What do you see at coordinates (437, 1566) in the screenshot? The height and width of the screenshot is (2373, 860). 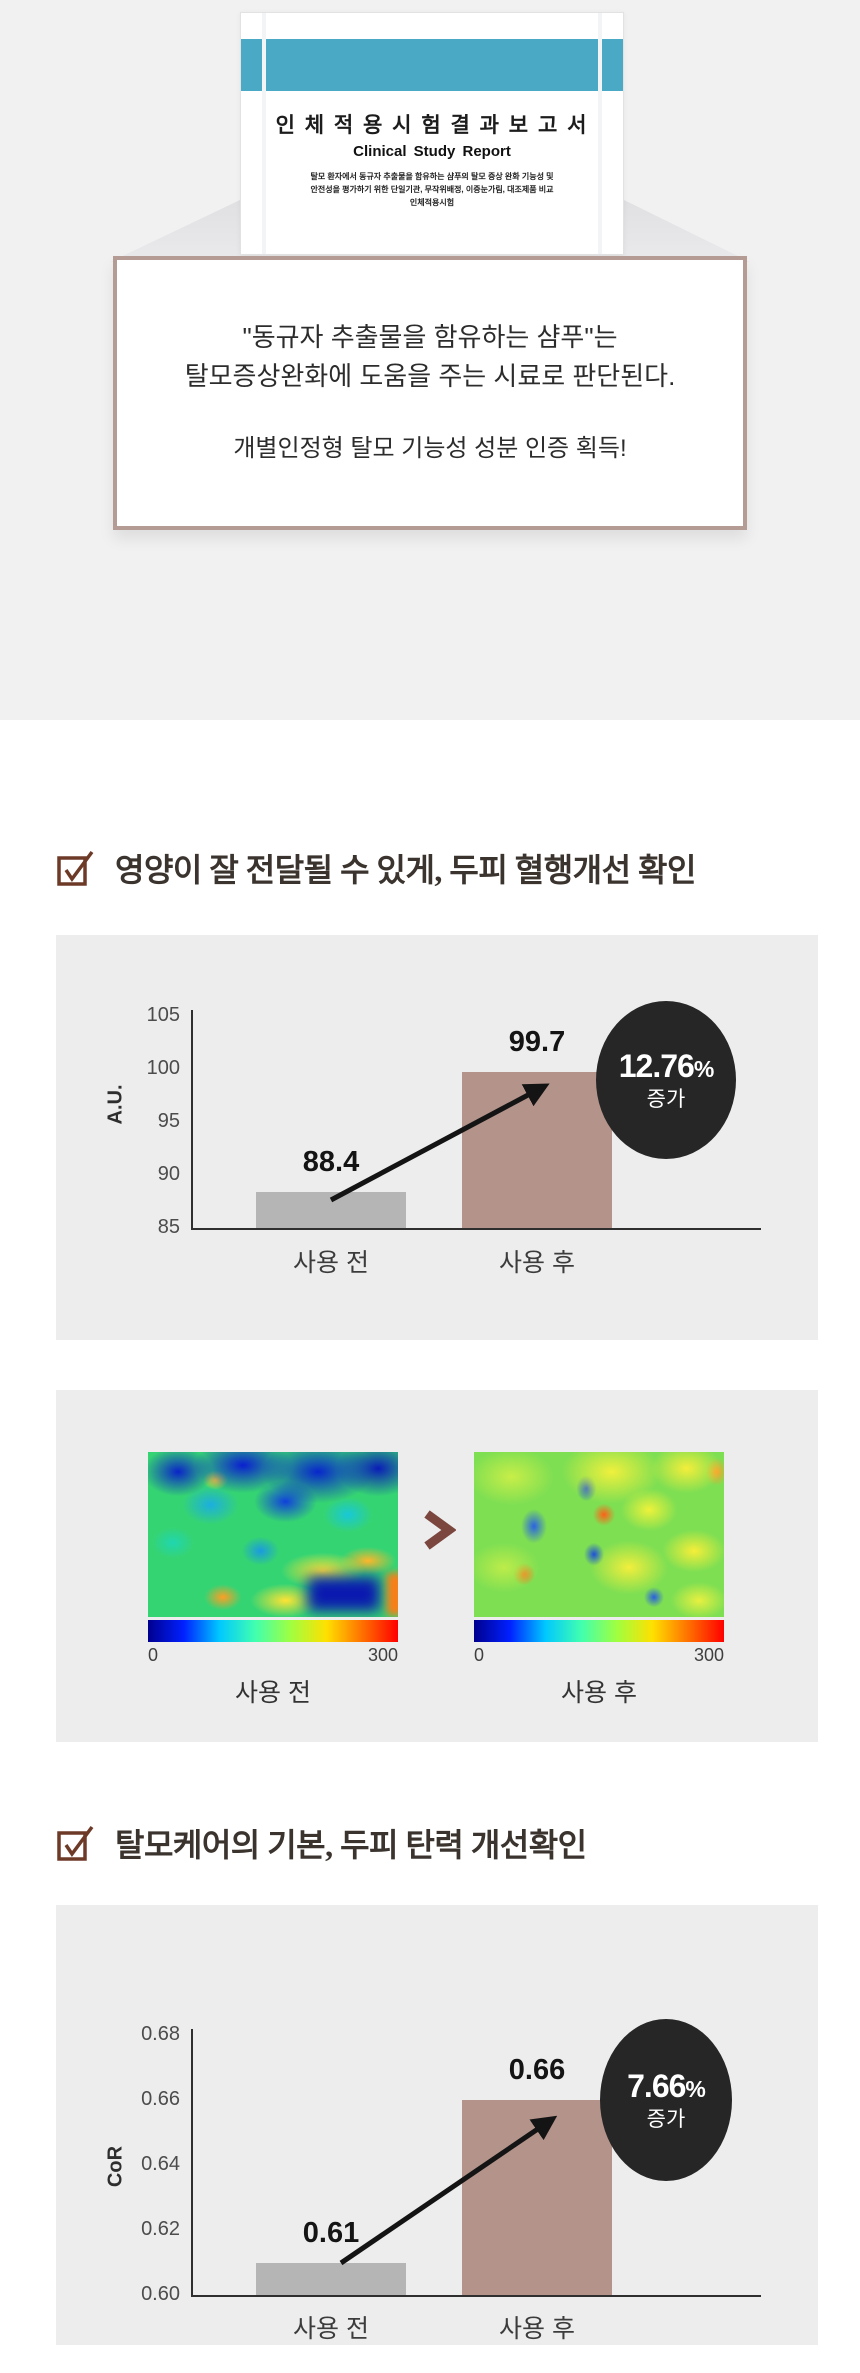 I see `thermal-comparison-panel: 0 300 사용 전 0 300 사용 후` at bounding box center [437, 1566].